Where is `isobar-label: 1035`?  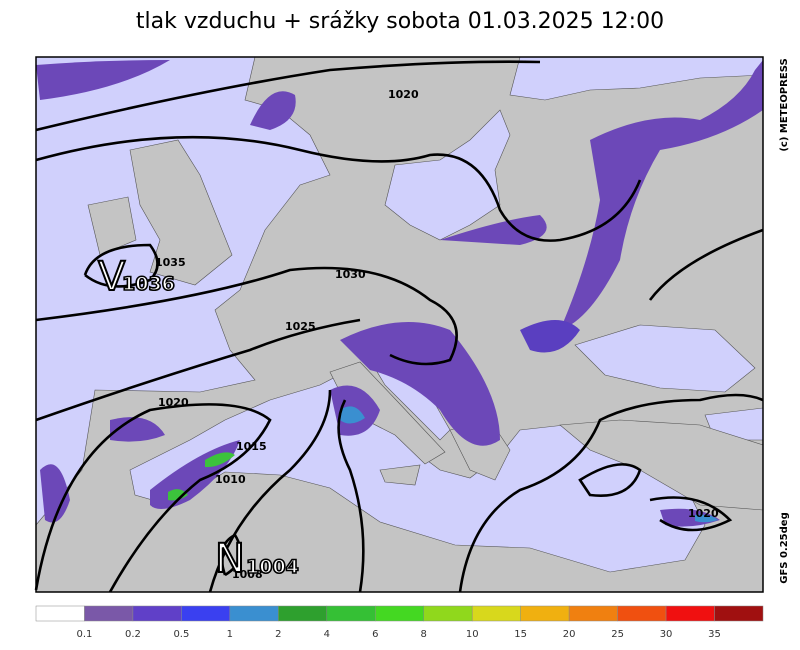 isobar-label: 1035 is located at coordinates (170, 262).